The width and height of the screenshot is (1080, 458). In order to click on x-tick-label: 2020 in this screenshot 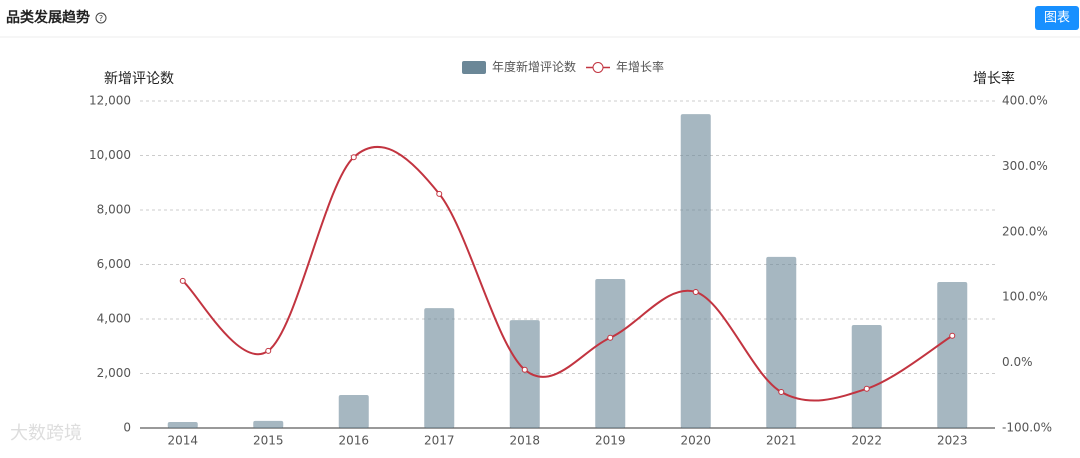, I will do `click(695, 441)`.